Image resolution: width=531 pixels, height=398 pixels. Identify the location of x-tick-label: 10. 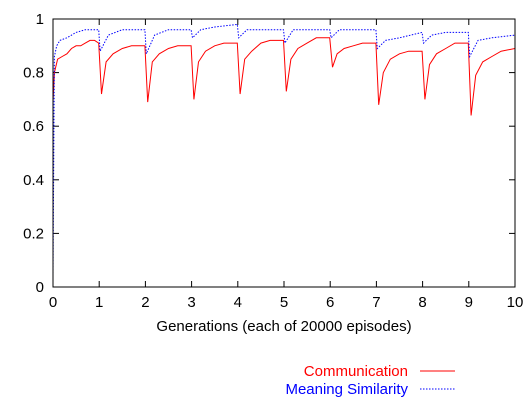
(515, 302).